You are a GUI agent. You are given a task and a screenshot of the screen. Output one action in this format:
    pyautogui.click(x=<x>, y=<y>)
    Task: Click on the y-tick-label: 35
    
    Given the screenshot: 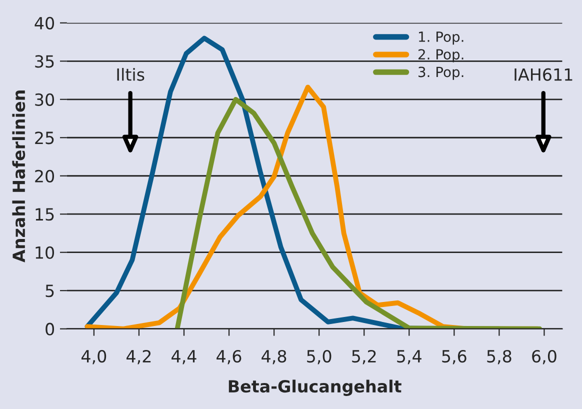 What is the action you would take?
    pyautogui.click(x=44, y=61)
    